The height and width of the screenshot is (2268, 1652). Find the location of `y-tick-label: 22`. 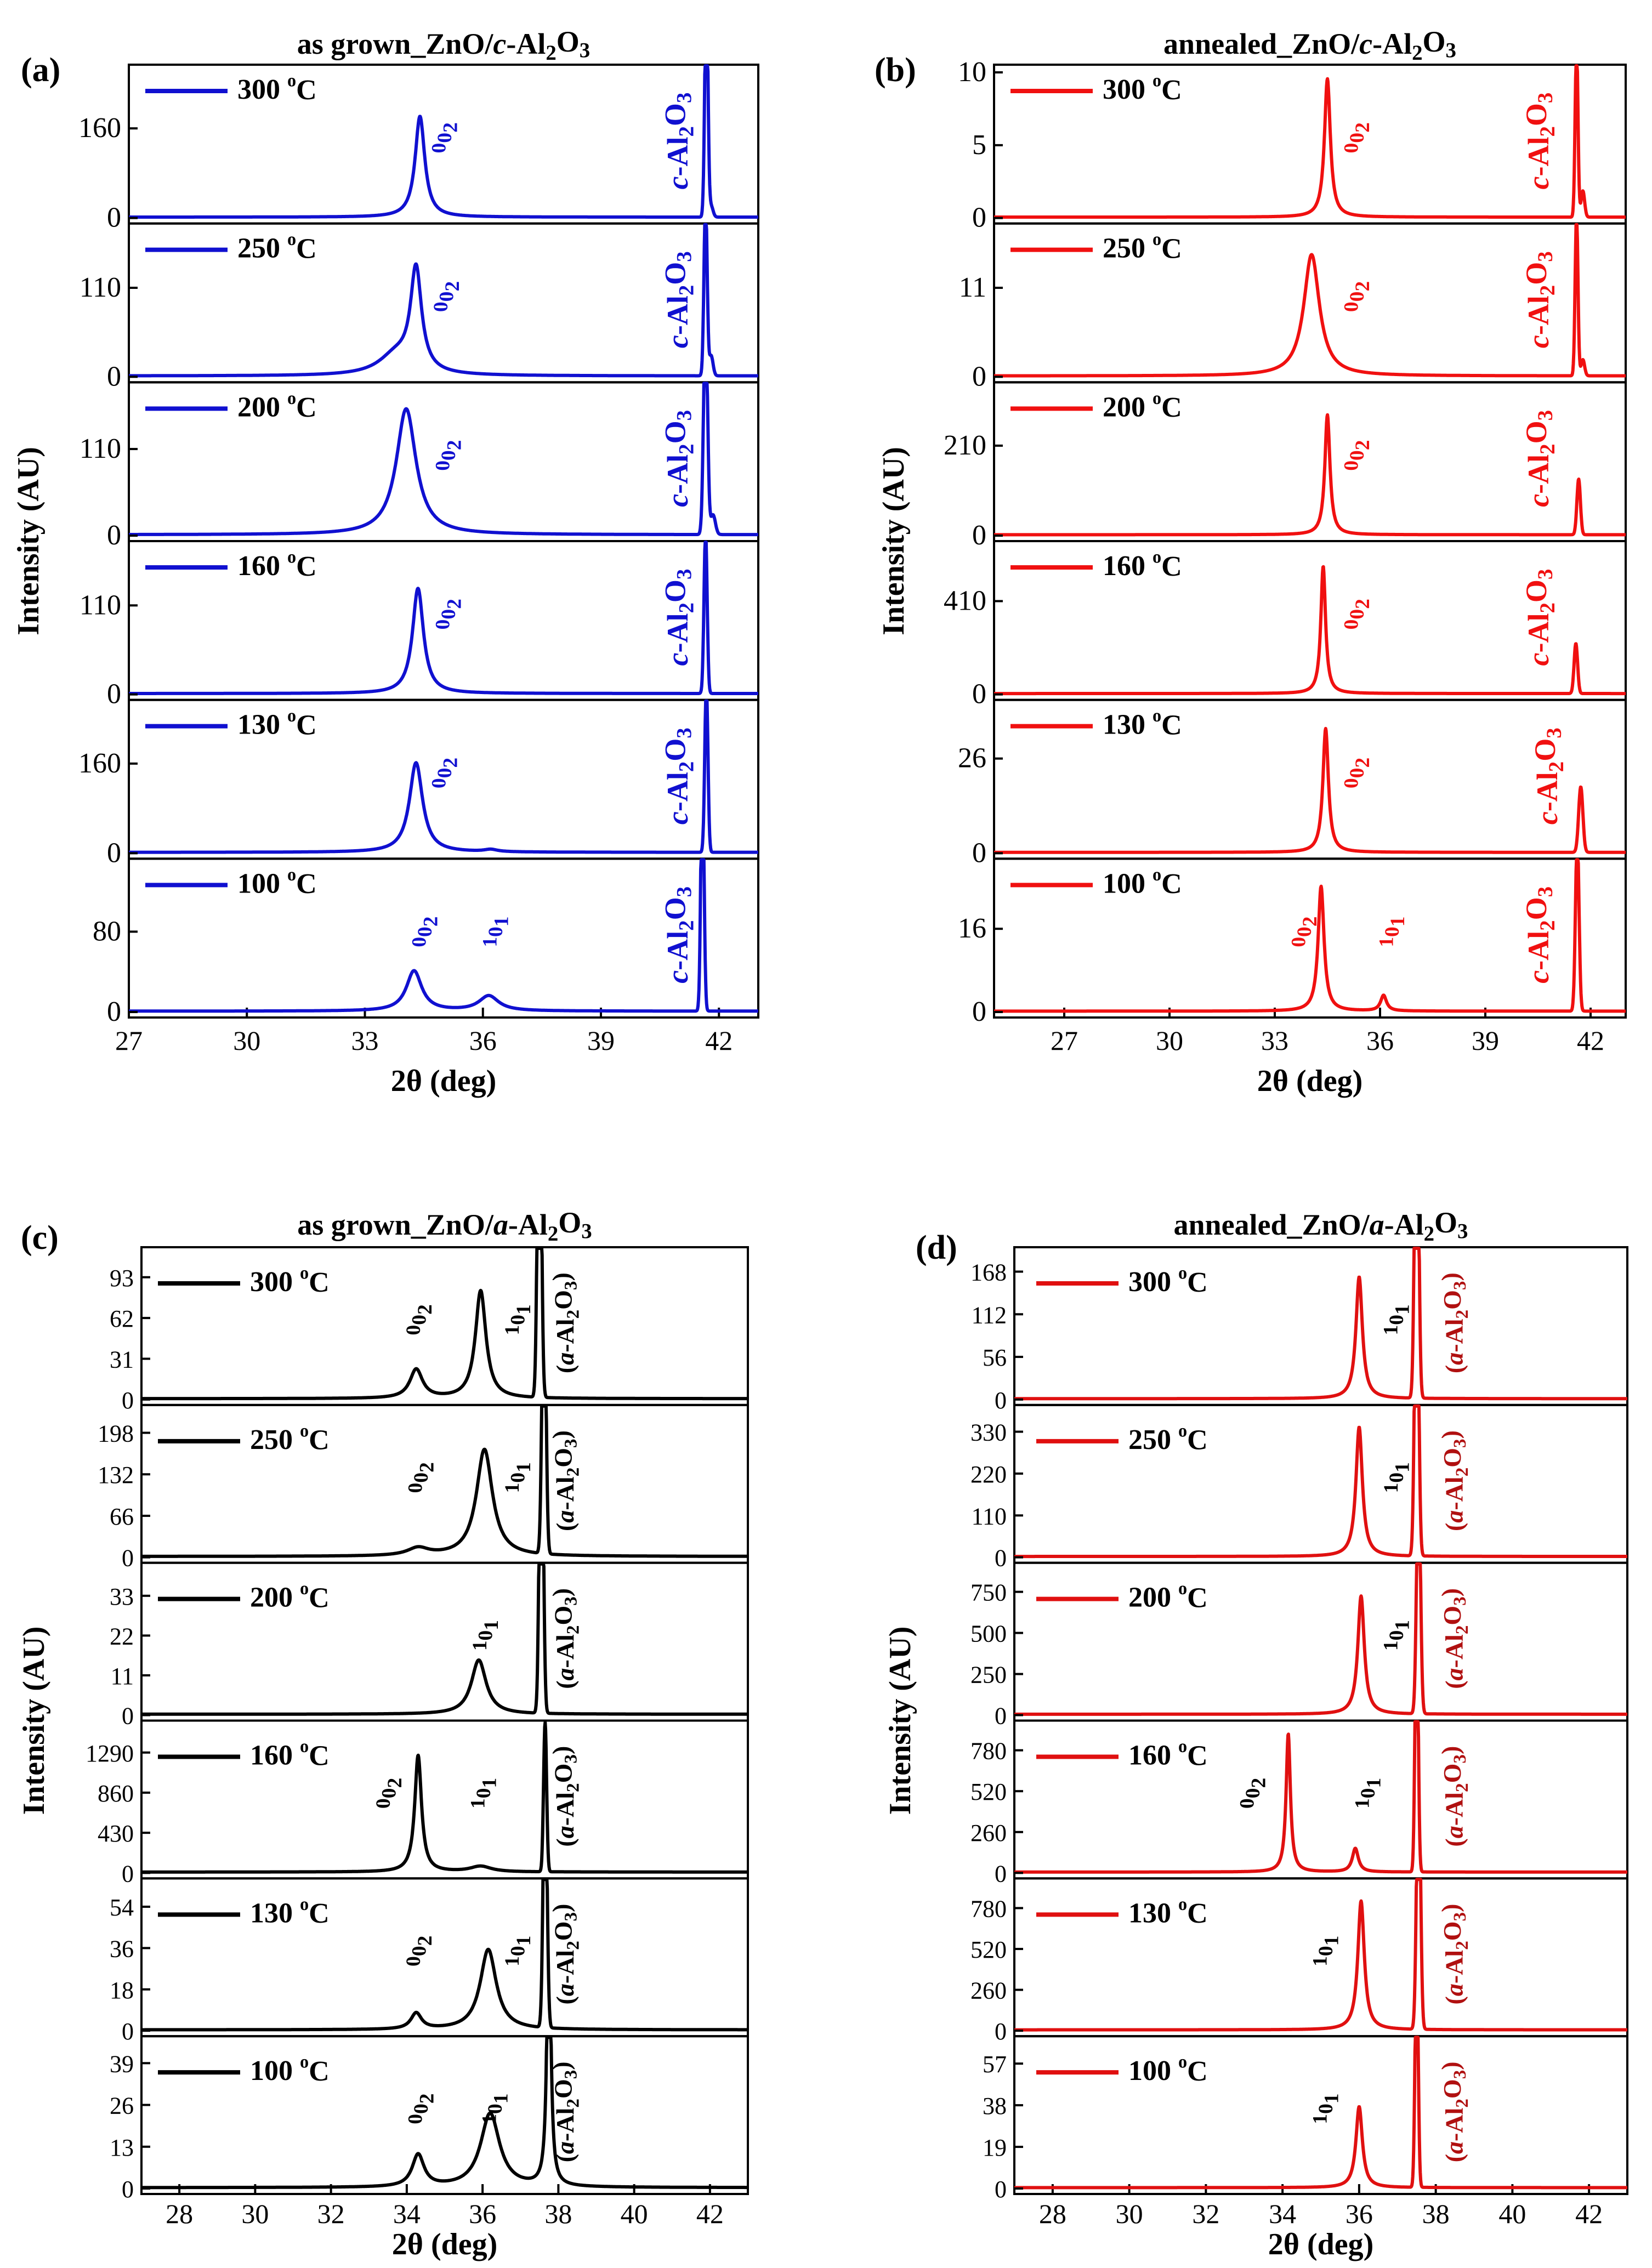

y-tick-label: 22 is located at coordinates (122, 1636).